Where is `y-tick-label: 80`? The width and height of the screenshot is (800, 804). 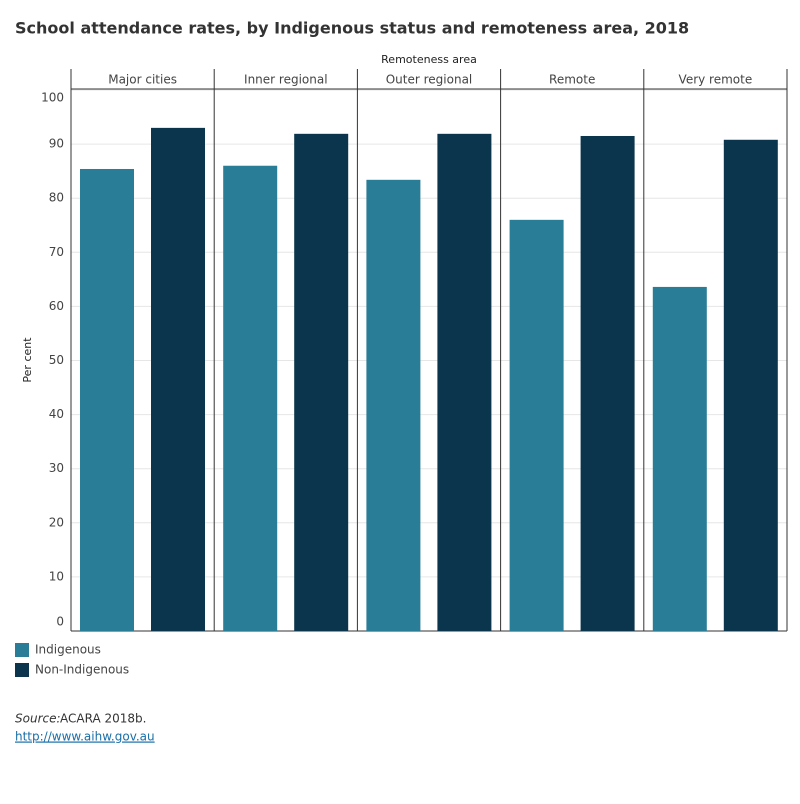
y-tick-label: 80 is located at coordinates (56, 198).